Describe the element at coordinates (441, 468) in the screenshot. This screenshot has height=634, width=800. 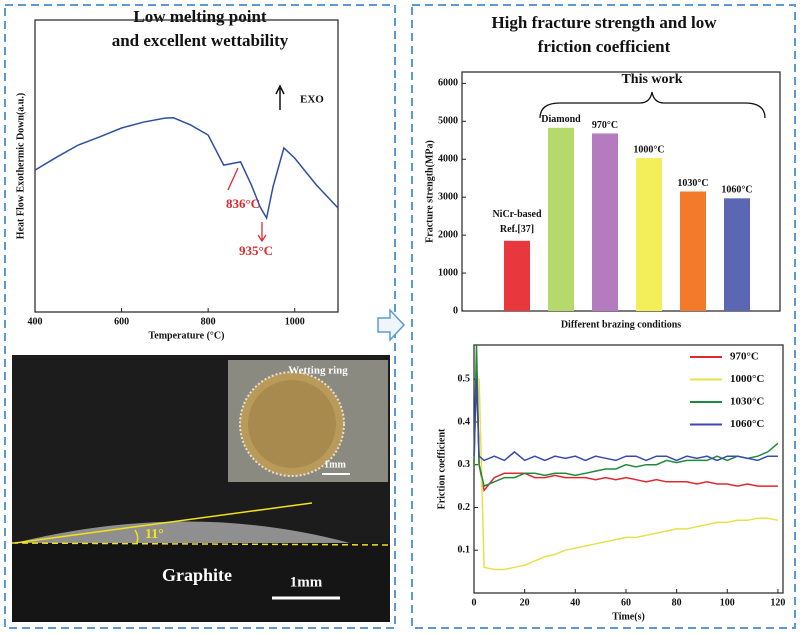
I see `y-axis-label: Friction coefficient` at that location.